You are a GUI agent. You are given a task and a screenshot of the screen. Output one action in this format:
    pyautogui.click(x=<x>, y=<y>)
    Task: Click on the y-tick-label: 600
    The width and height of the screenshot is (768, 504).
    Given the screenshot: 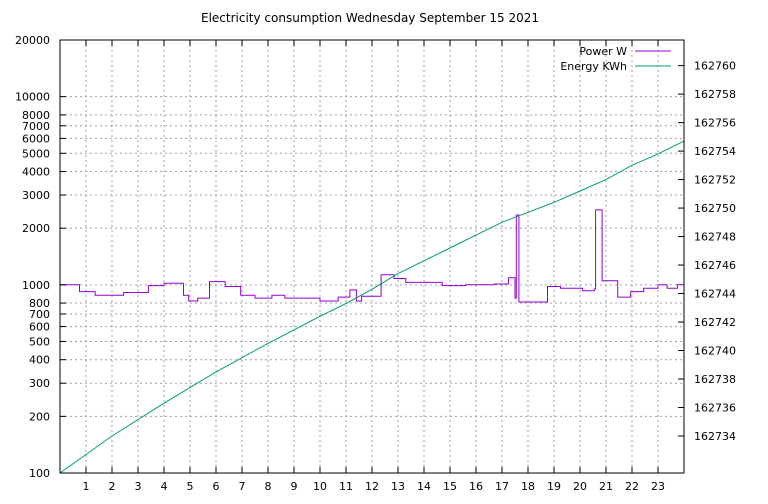 What is the action you would take?
    pyautogui.click(x=39, y=327)
    